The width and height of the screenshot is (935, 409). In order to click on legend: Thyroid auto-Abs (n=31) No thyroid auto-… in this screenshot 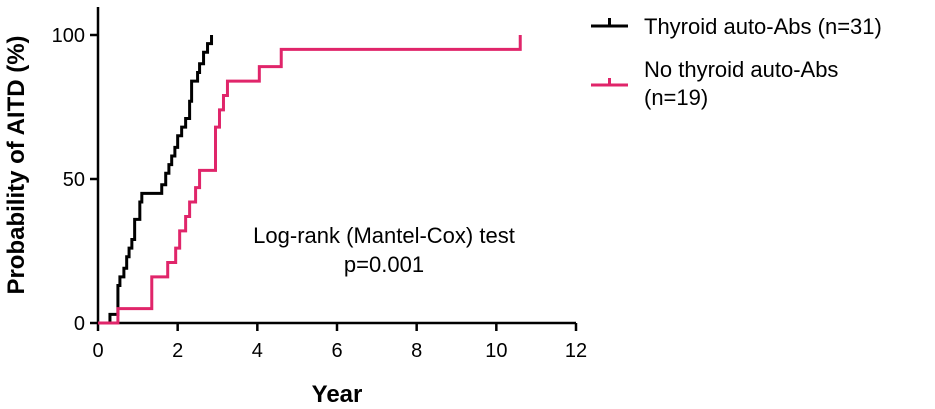, I will do `click(736, 62)`.